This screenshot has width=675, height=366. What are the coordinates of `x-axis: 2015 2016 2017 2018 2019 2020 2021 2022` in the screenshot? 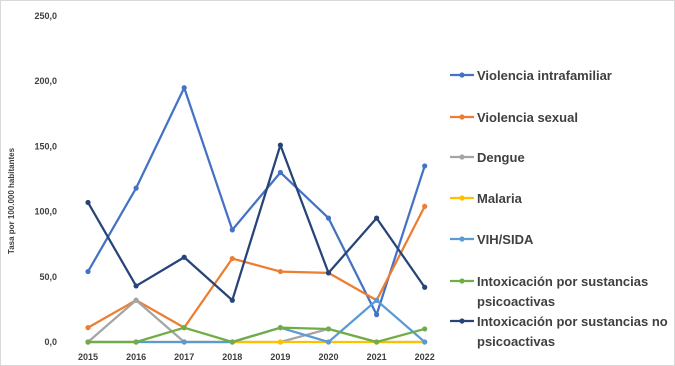 It's located at (256, 357).